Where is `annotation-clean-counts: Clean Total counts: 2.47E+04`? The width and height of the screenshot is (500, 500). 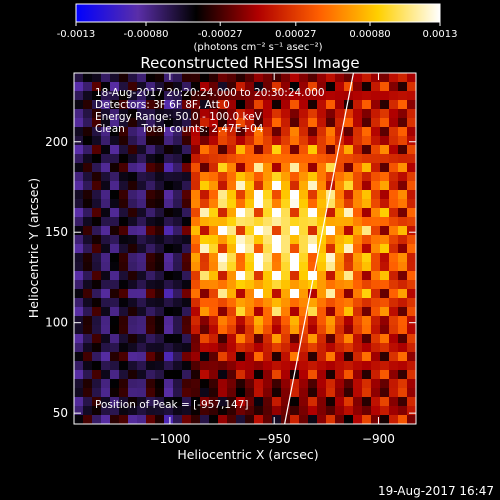 annotation-clean-counts: Clean Total counts: 2.47E+04 is located at coordinates (179, 129).